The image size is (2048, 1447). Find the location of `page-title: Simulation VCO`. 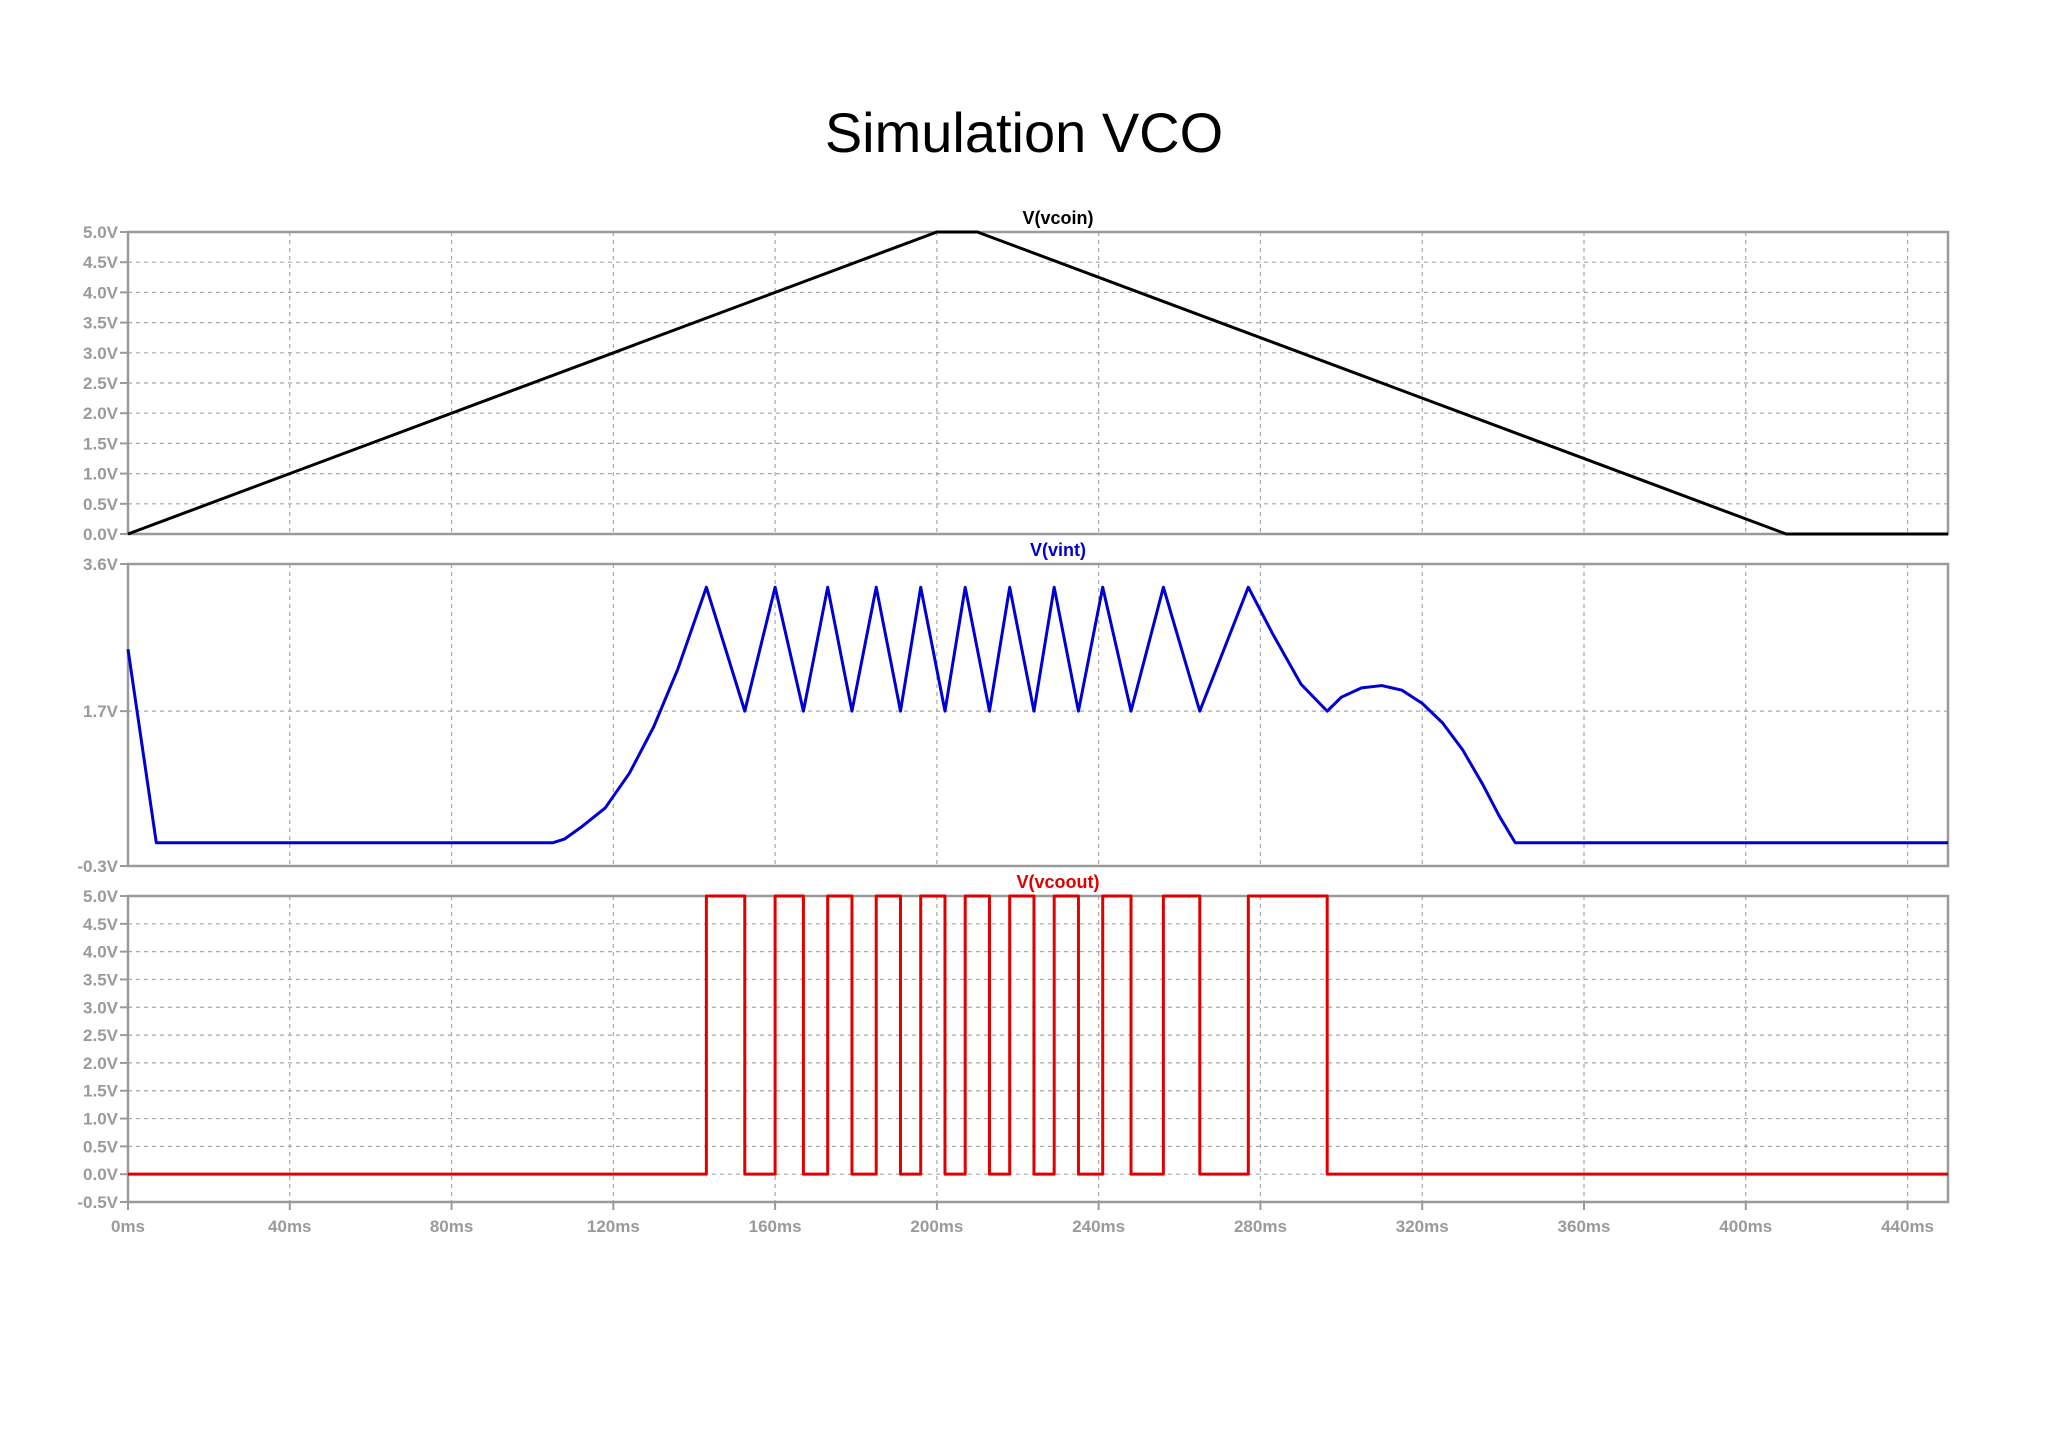

page-title: Simulation VCO is located at coordinates (1024, 132).